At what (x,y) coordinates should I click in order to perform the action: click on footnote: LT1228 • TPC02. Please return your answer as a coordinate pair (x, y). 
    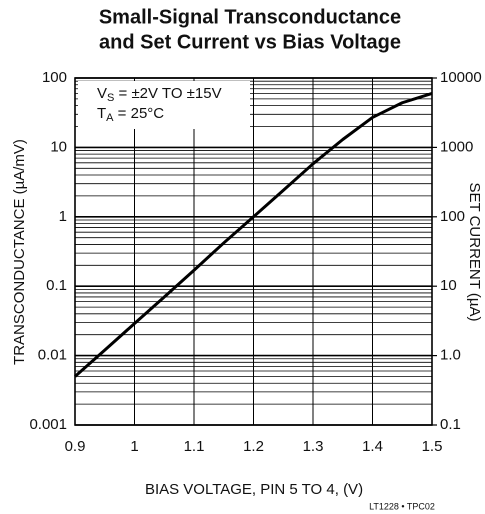
    Looking at the image, I should click on (402, 506).